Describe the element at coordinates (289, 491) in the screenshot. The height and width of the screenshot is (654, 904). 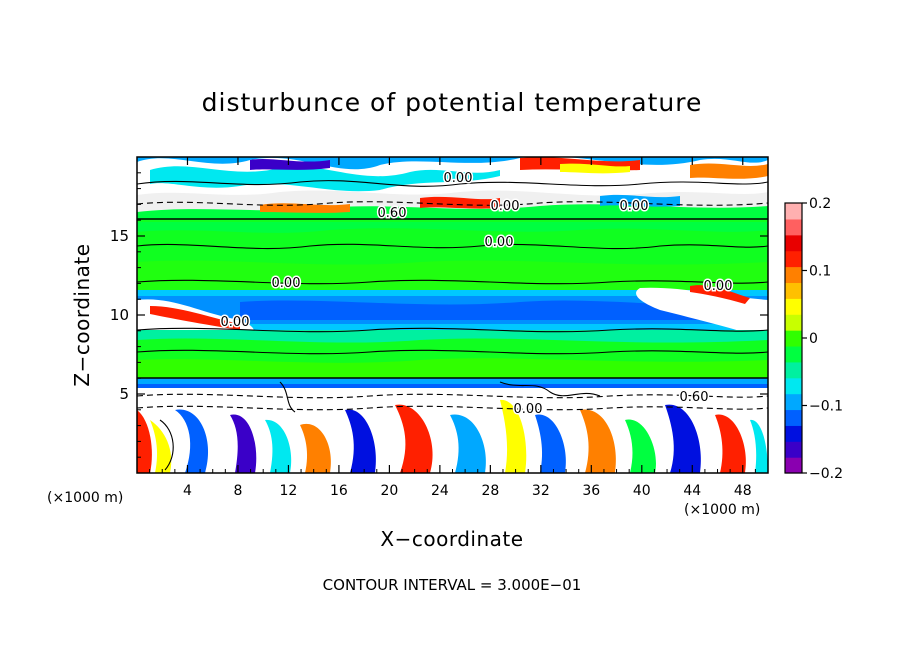
I see `x-tick-label: 12` at that location.